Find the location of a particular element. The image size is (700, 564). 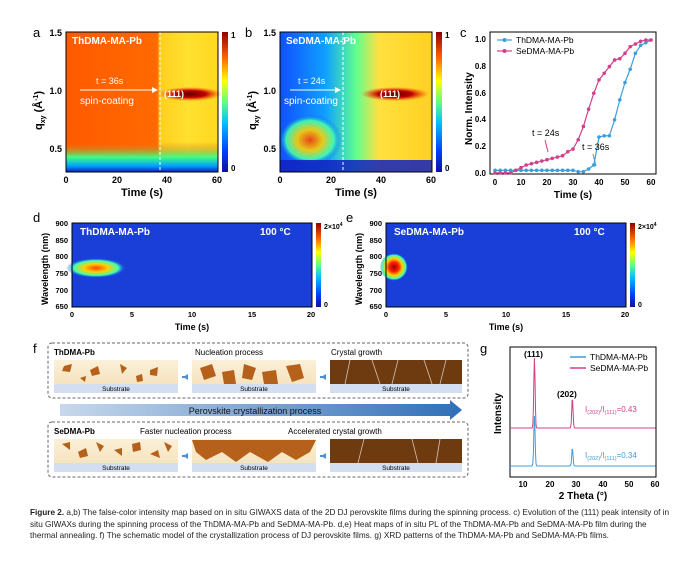

y-tick: 650 is located at coordinates (61, 306).